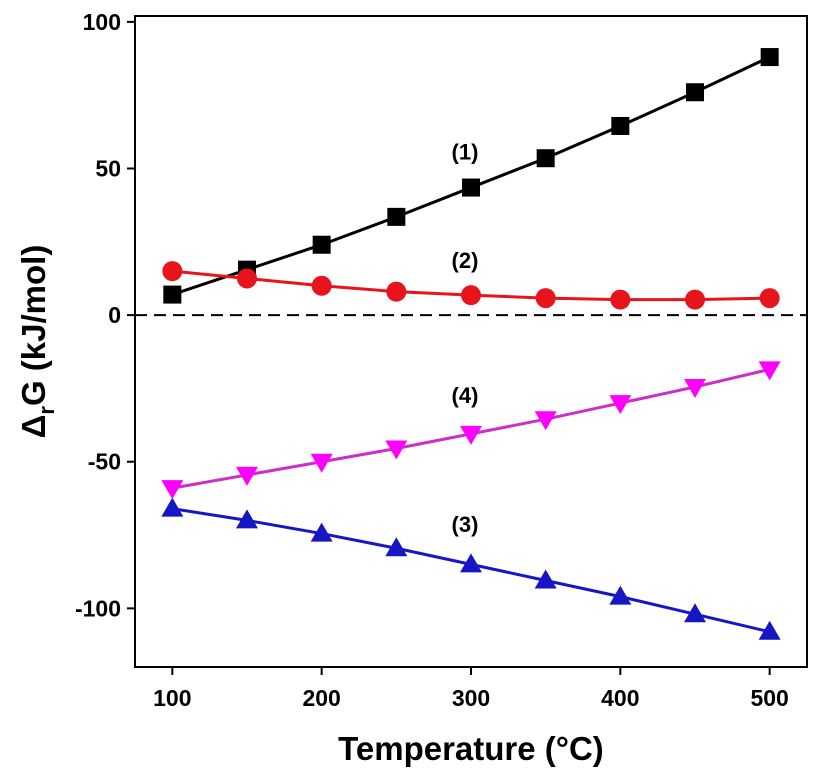 This screenshot has height=780, width=827. What do you see at coordinates (769, 698) in the screenshot?
I see `x-tick-label-500: 500` at bounding box center [769, 698].